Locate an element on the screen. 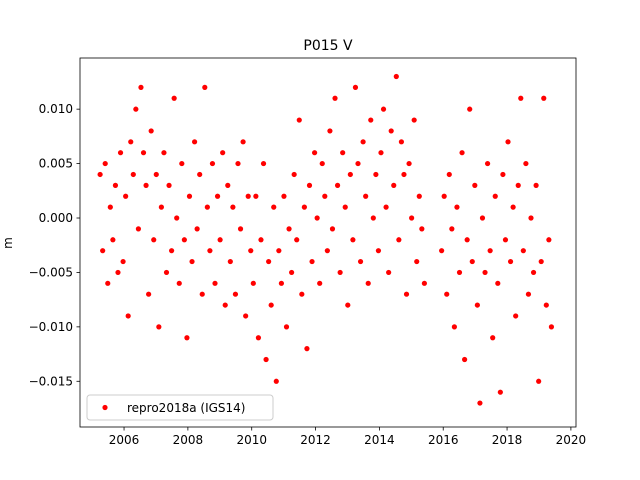 This screenshot has width=640, height=480. y-tick-label: −0.005 is located at coordinates (51, 272).